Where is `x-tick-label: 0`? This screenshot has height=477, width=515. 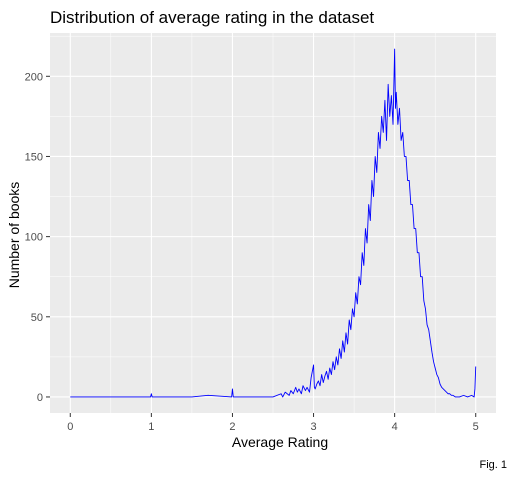
x-tick-label: 0 is located at coordinates (70, 427).